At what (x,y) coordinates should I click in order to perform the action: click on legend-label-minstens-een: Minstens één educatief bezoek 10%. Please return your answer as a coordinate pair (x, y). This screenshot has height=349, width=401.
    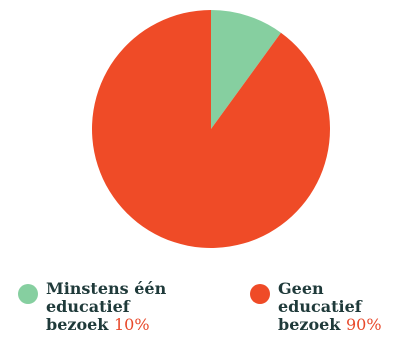
    Looking at the image, I should click on (106, 307).